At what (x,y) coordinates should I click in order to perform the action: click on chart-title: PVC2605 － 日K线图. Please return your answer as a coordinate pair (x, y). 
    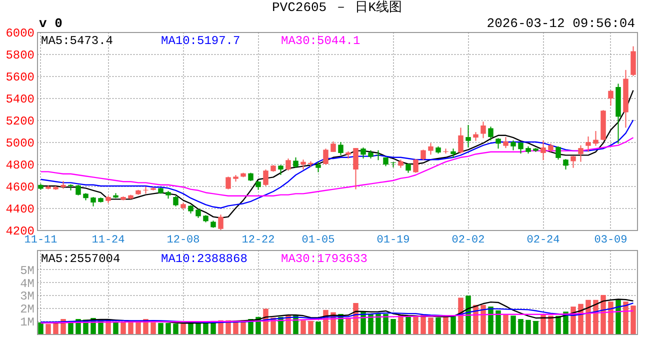
    Looking at the image, I should click on (337, 7).